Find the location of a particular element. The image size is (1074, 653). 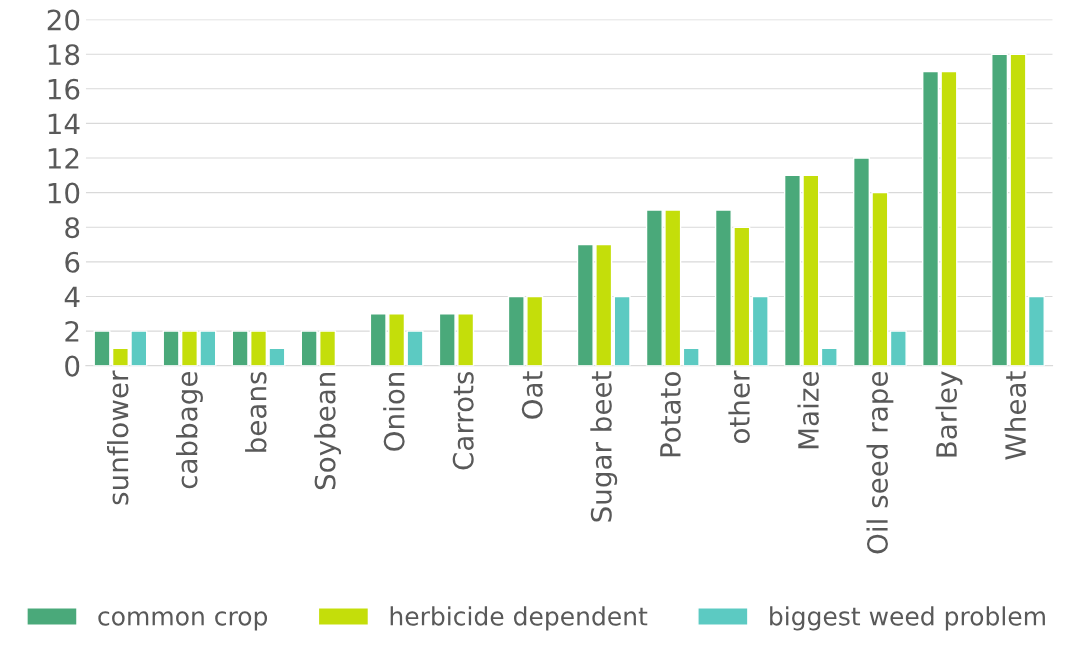

y-tick-label: 18 is located at coordinates (64, 55).